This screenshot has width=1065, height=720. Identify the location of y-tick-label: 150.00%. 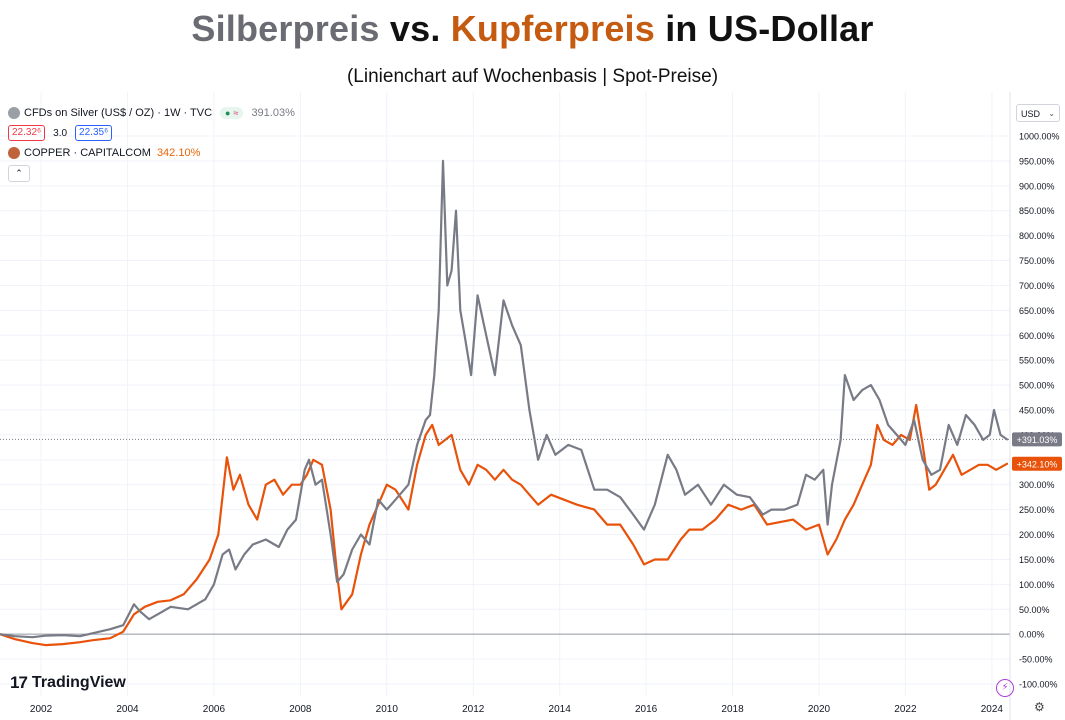
(1037, 560).